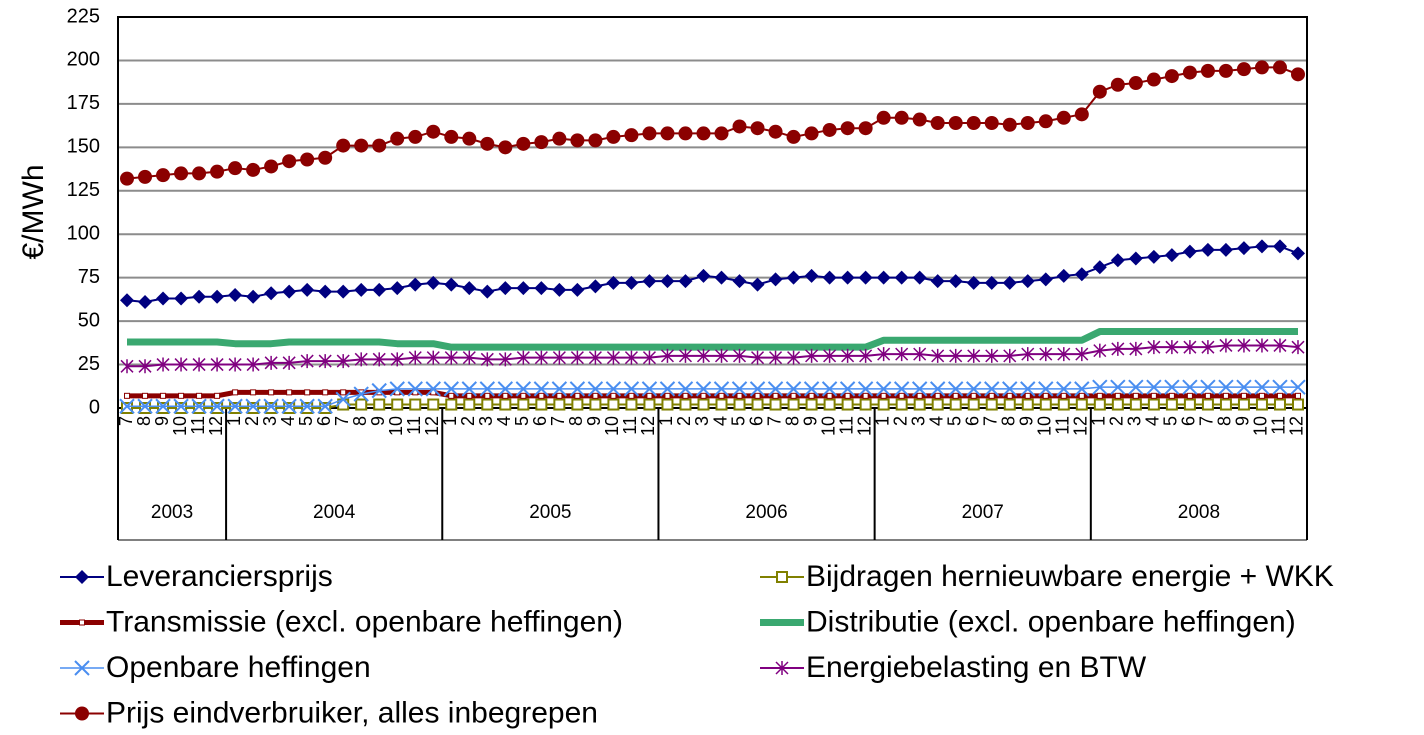 The width and height of the screenshot is (1424, 735). I want to click on y-tick-label: 75, so click(89, 277).